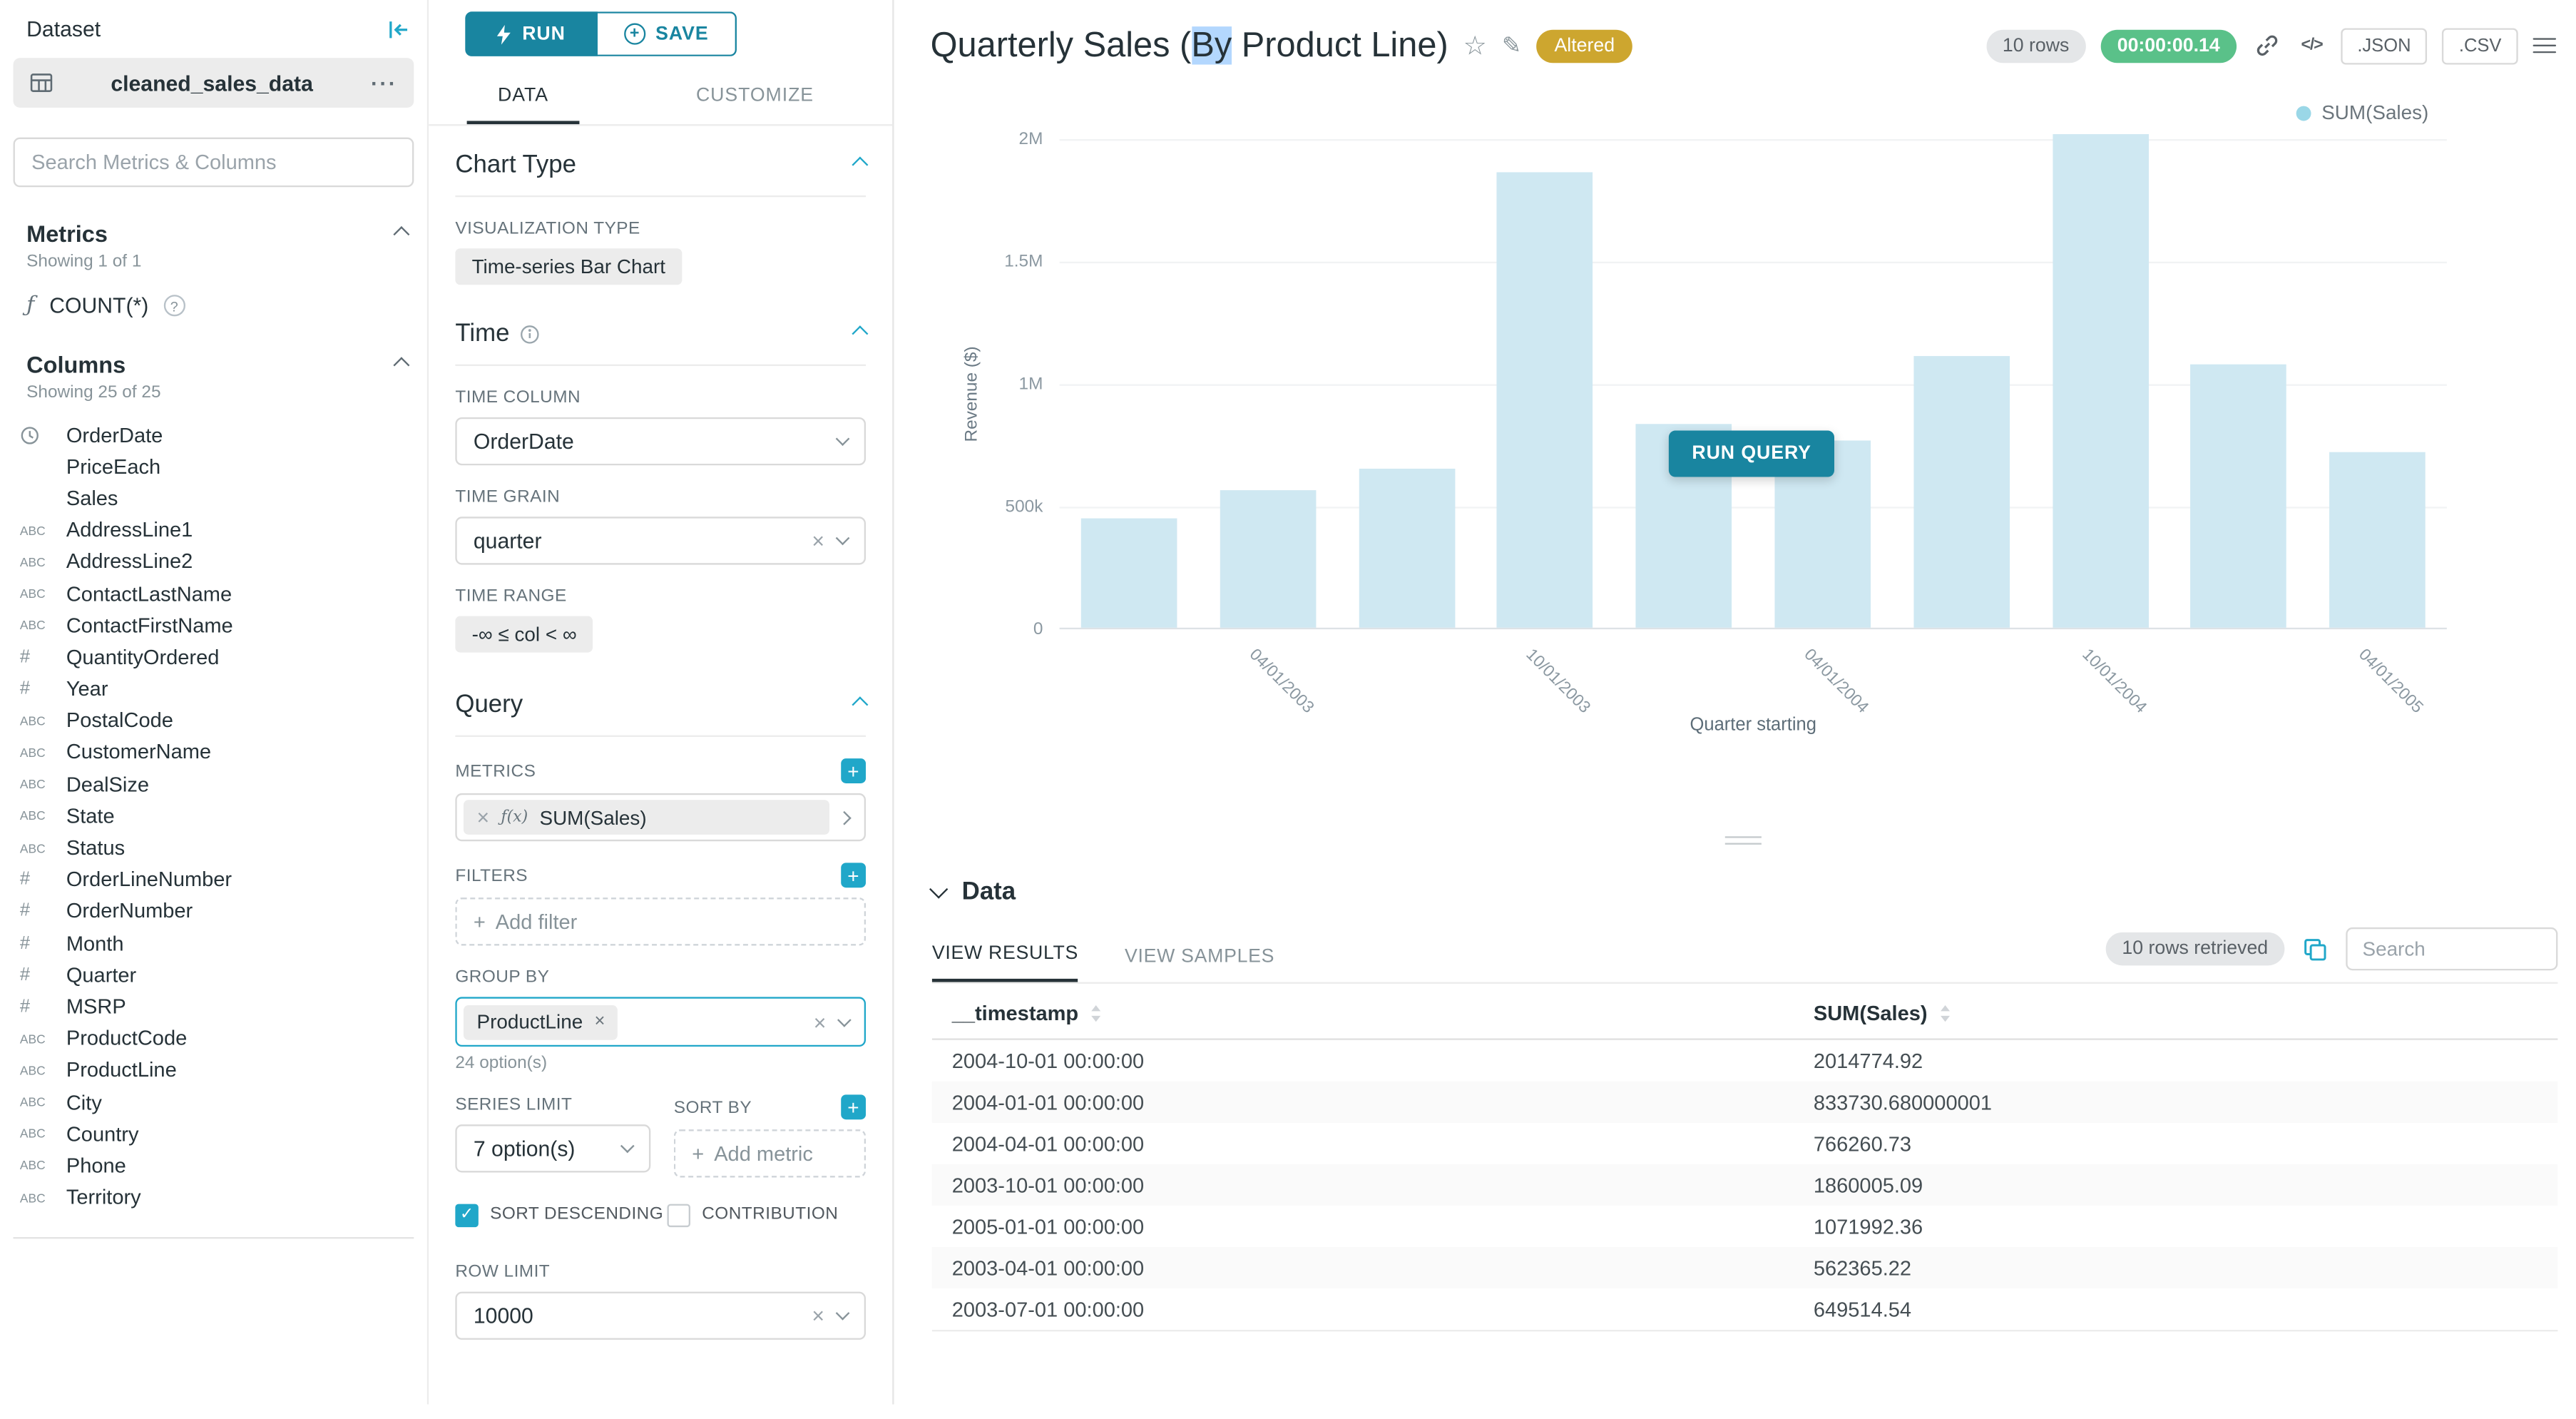 This screenshot has width=2576, height=1419. What do you see at coordinates (1475, 46) in the screenshot?
I see `favorite-star-icon: ☆` at bounding box center [1475, 46].